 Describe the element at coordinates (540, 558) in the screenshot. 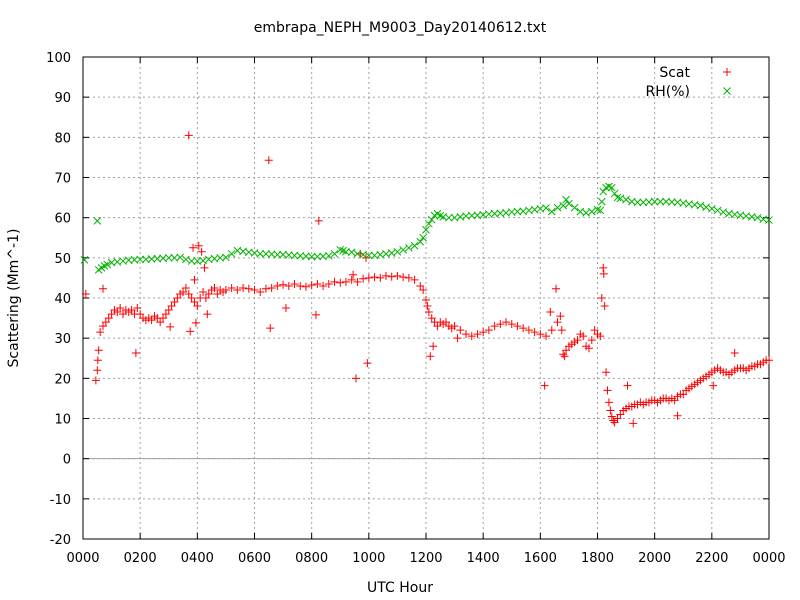

I see `x-tick-label: 1600` at that location.